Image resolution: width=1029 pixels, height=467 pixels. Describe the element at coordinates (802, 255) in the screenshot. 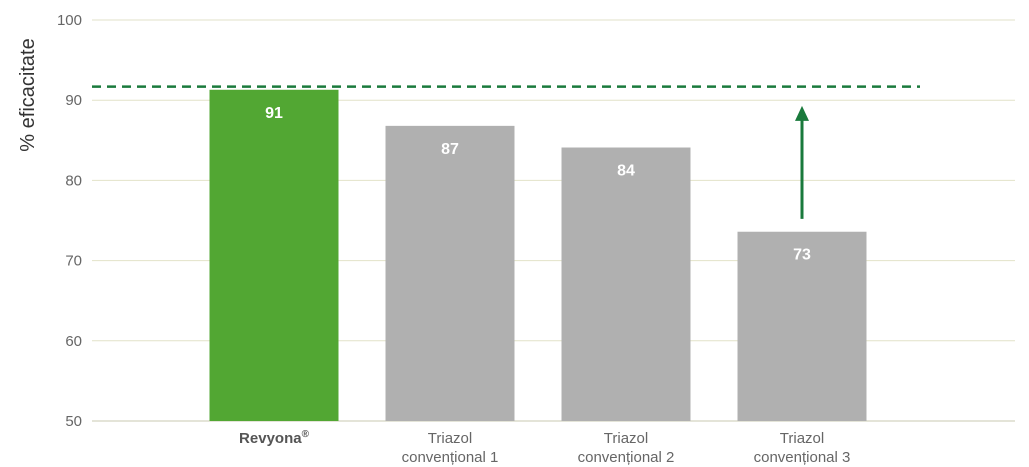

I see `bar-value-label: 73` at that location.